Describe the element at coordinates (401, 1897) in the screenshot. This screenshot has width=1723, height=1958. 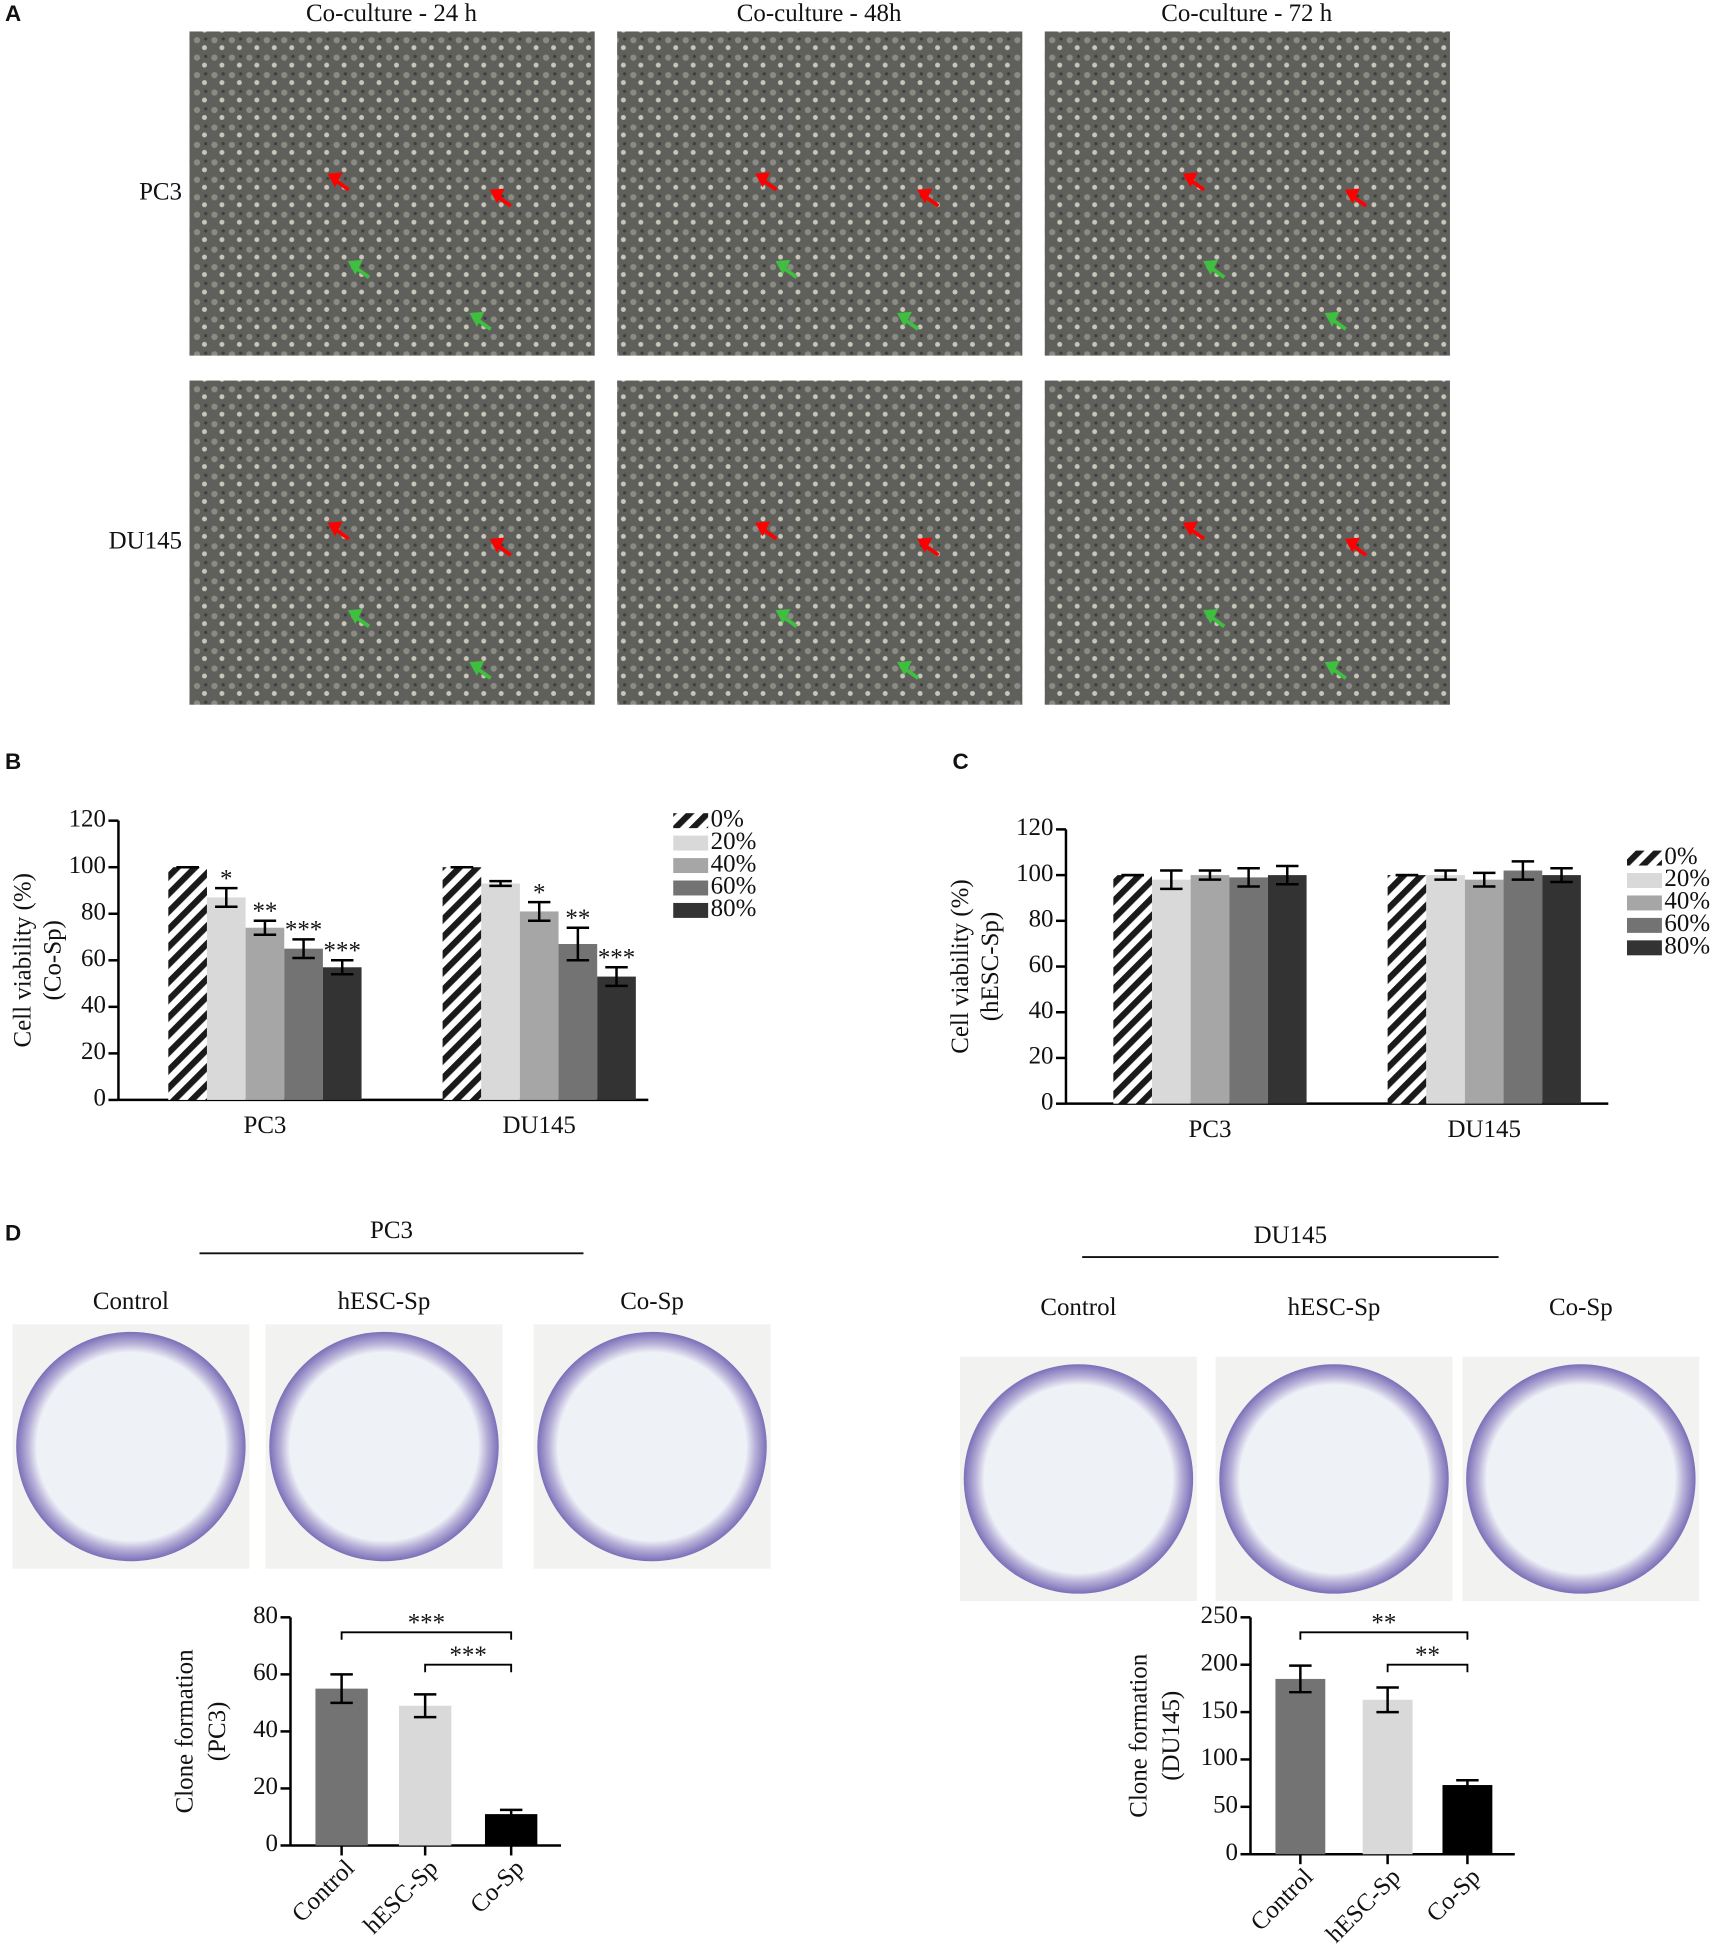
I see `x-tick-label: hESC-Sp` at that location.